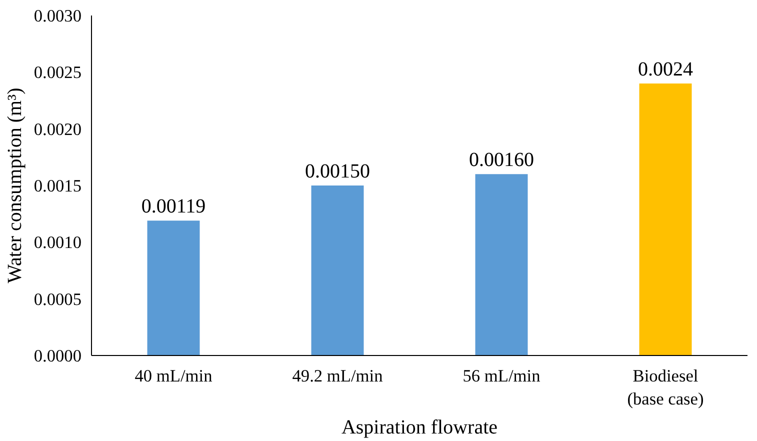 This screenshot has width=757, height=441. I want to click on y-tick-label: 0.0030, so click(58, 16).